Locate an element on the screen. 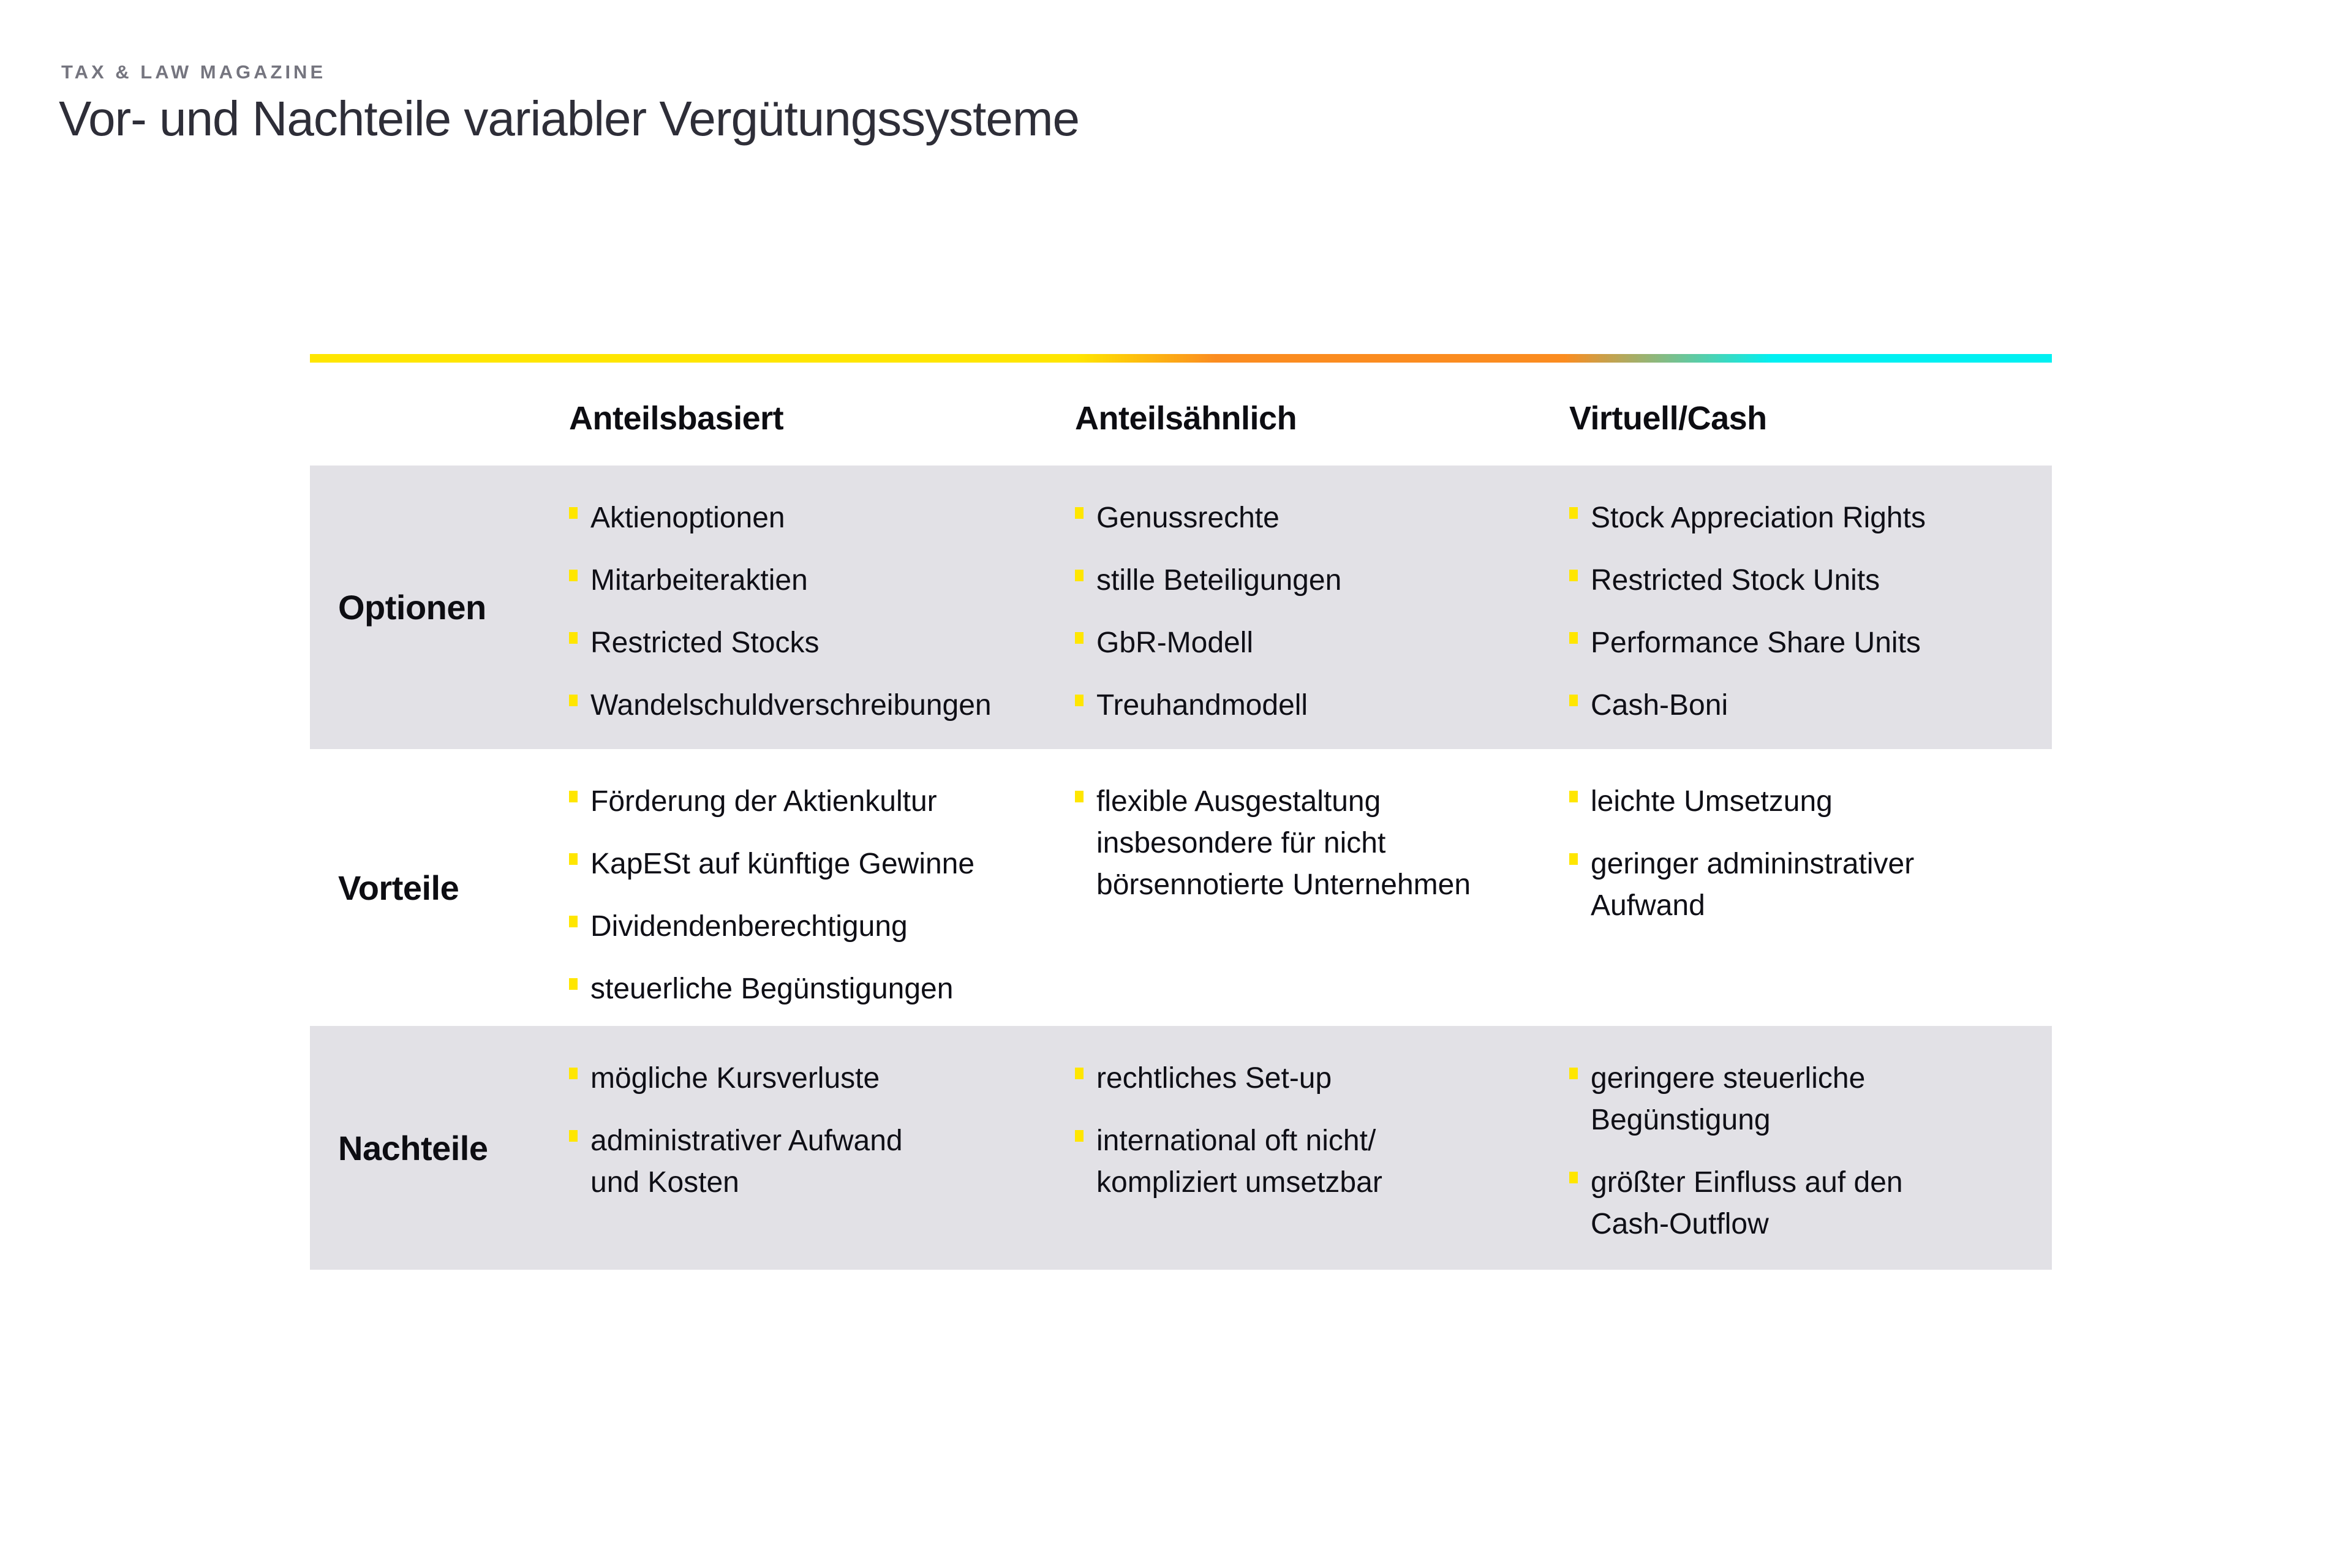 This screenshot has height=1568, width=2352. bullet-item: größter Einfluss auf den Cash-Outflow is located at coordinates (1797, 1203).